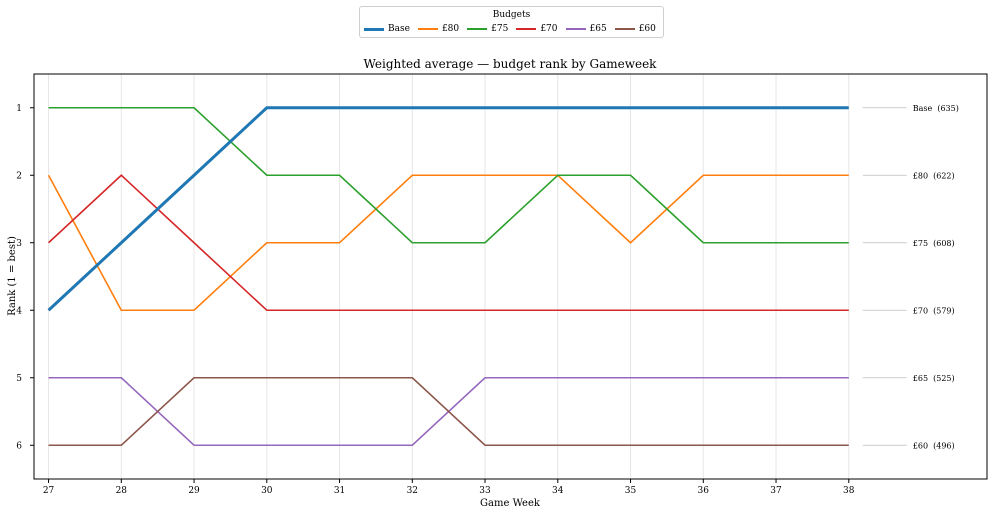  I want to click on end-label: £65 (525), so click(934, 378).